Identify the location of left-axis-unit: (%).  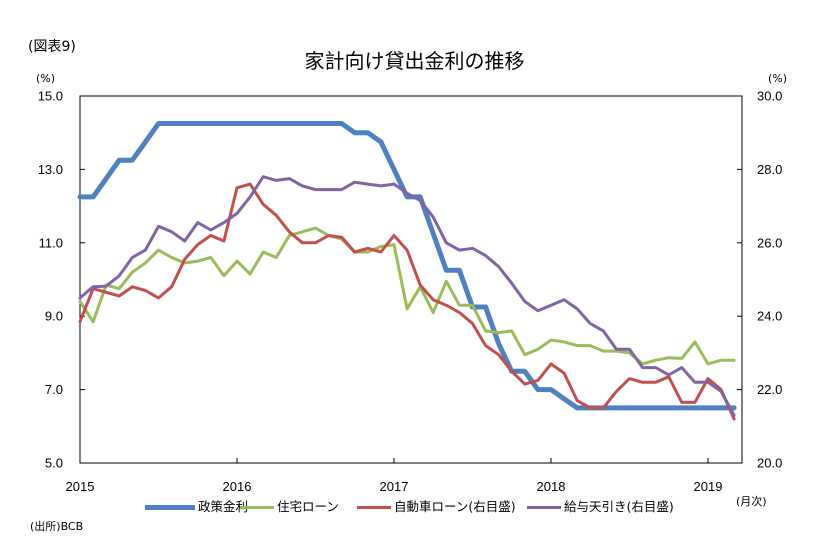
(46, 78).